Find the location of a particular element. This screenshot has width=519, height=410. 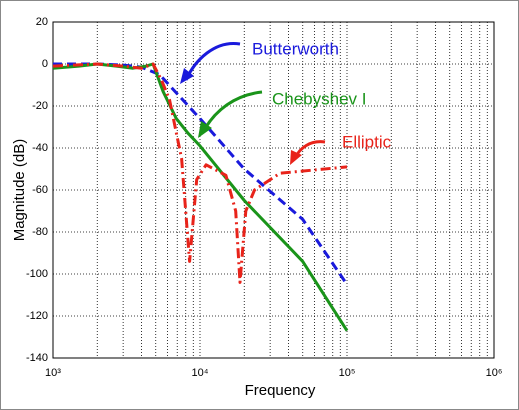

y-tick-label: -120 is located at coordinates (37, 316).